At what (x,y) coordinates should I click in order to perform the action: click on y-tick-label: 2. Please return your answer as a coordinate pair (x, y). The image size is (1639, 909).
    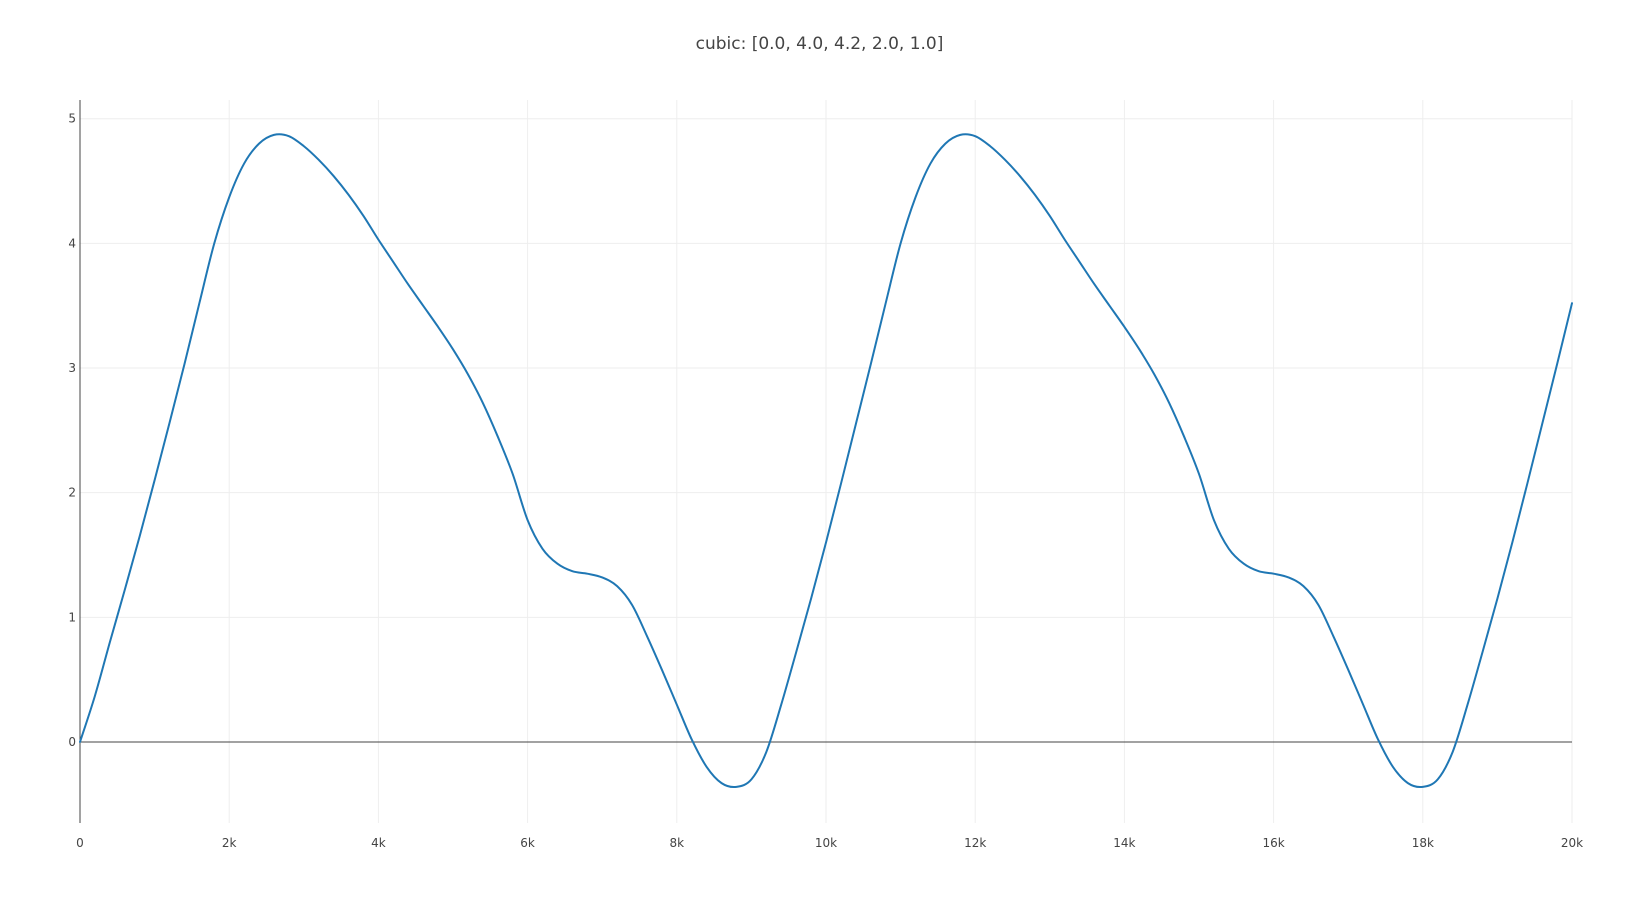
    Looking at the image, I should click on (72, 493).